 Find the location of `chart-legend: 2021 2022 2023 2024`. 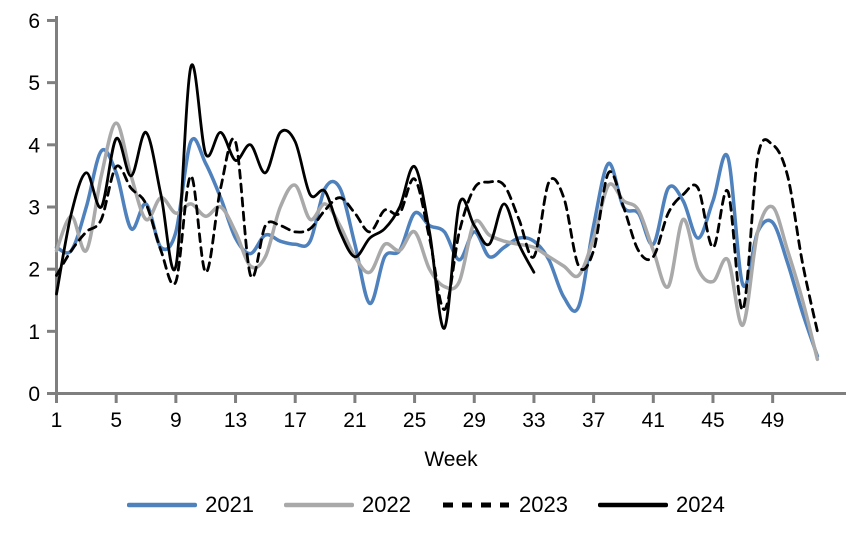

chart-legend: 2021 2022 2023 2024 is located at coordinates (426, 505).